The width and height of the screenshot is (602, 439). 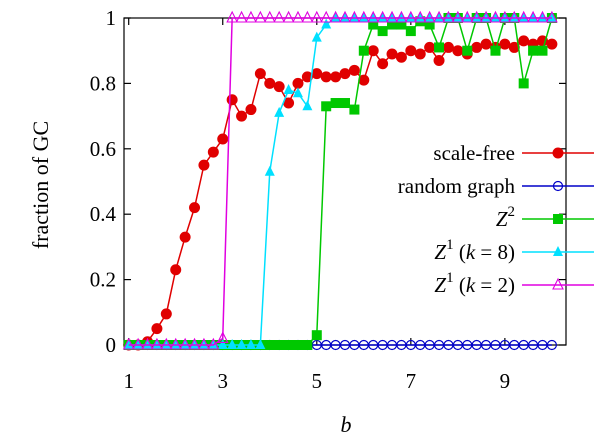 I want to click on legend-item-sf: scale-free, so click(x=513, y=153).